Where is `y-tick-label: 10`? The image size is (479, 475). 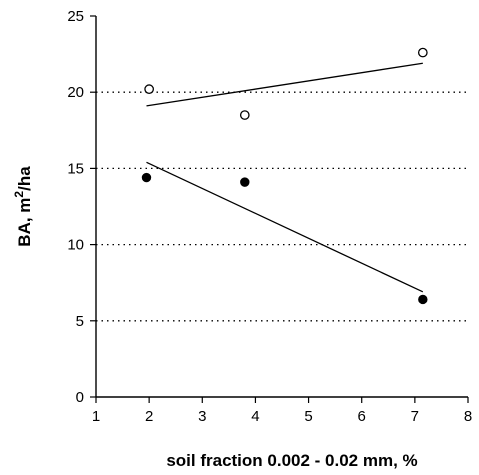
y-tick-label: 10 is located at coordinates (75, 245).